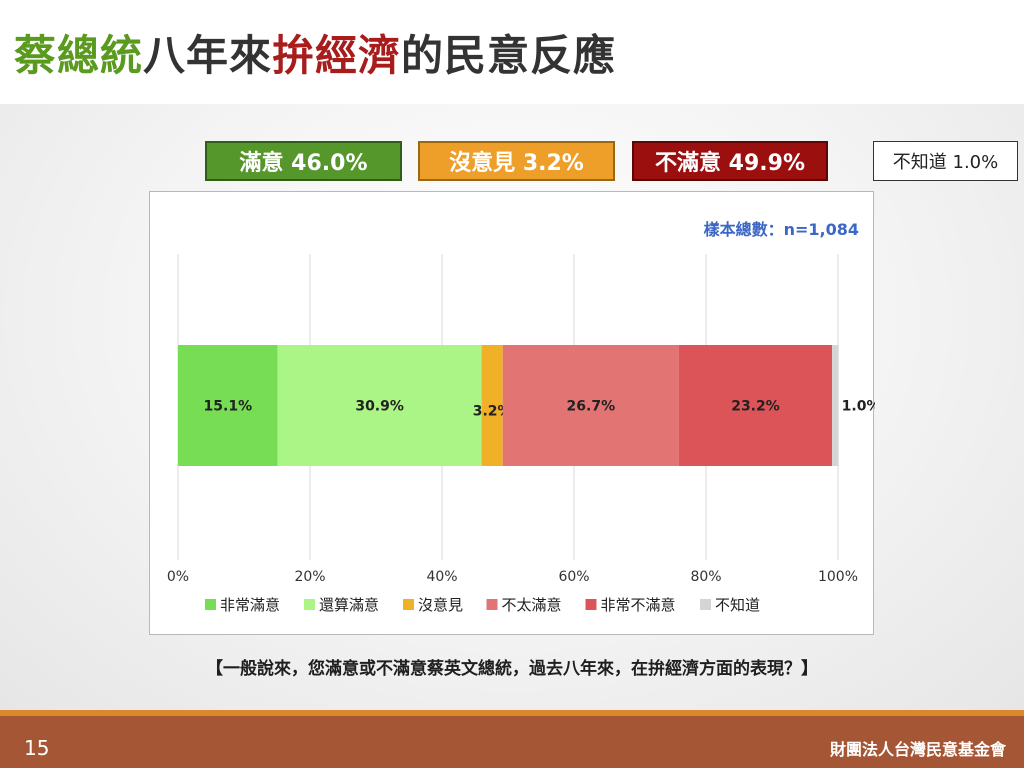 Image resolution: width=1024 pixels, height=768 pixels. I want to click on x-tick-label: 40%, so click(441, 577).